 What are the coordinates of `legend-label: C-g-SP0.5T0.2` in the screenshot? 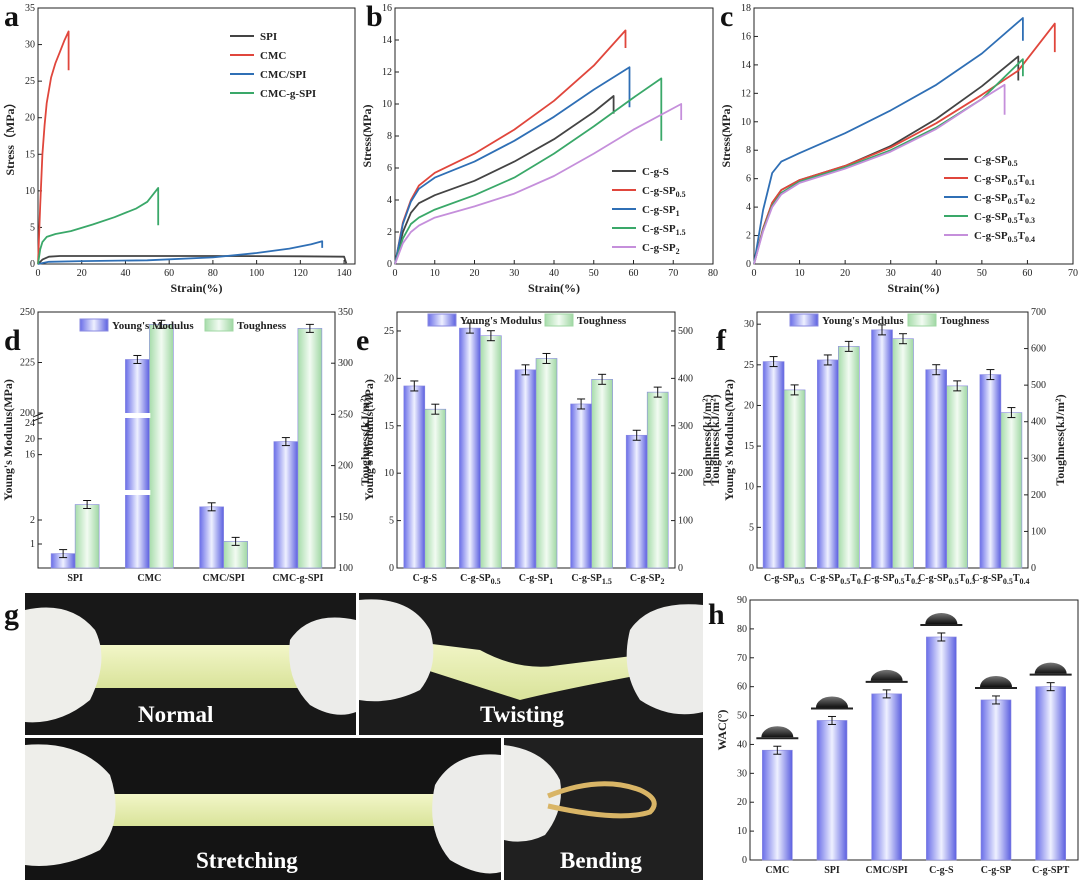 It's located at (1004, 199).